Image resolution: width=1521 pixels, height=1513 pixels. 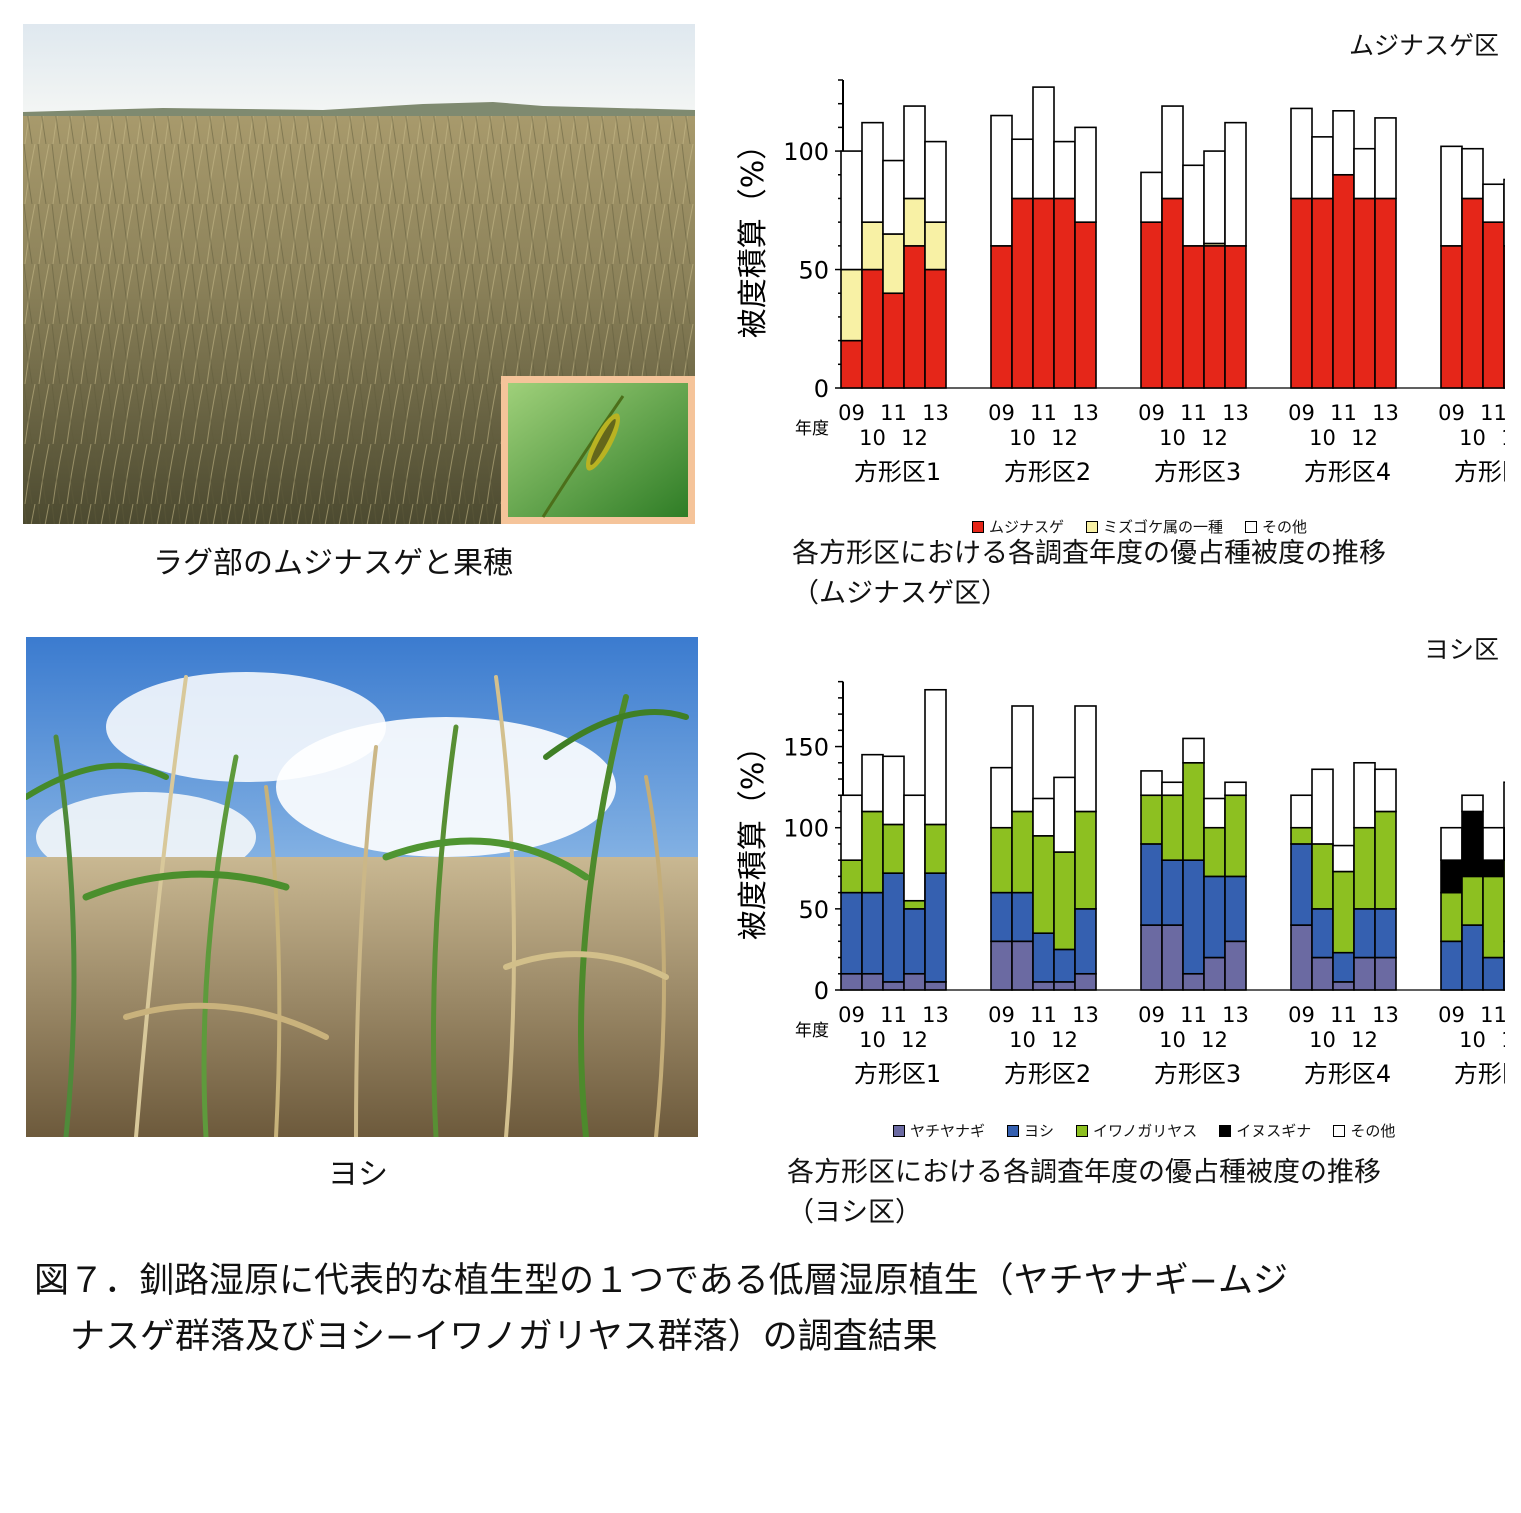 What do you see at coordinates (1276, 526) in the screenshot?
I see `legend-item: その他` at bounding box center [1276, 526].